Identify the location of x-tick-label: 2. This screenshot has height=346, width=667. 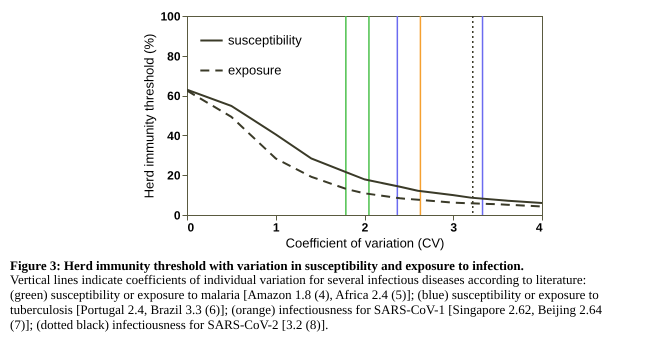
(365, 227).